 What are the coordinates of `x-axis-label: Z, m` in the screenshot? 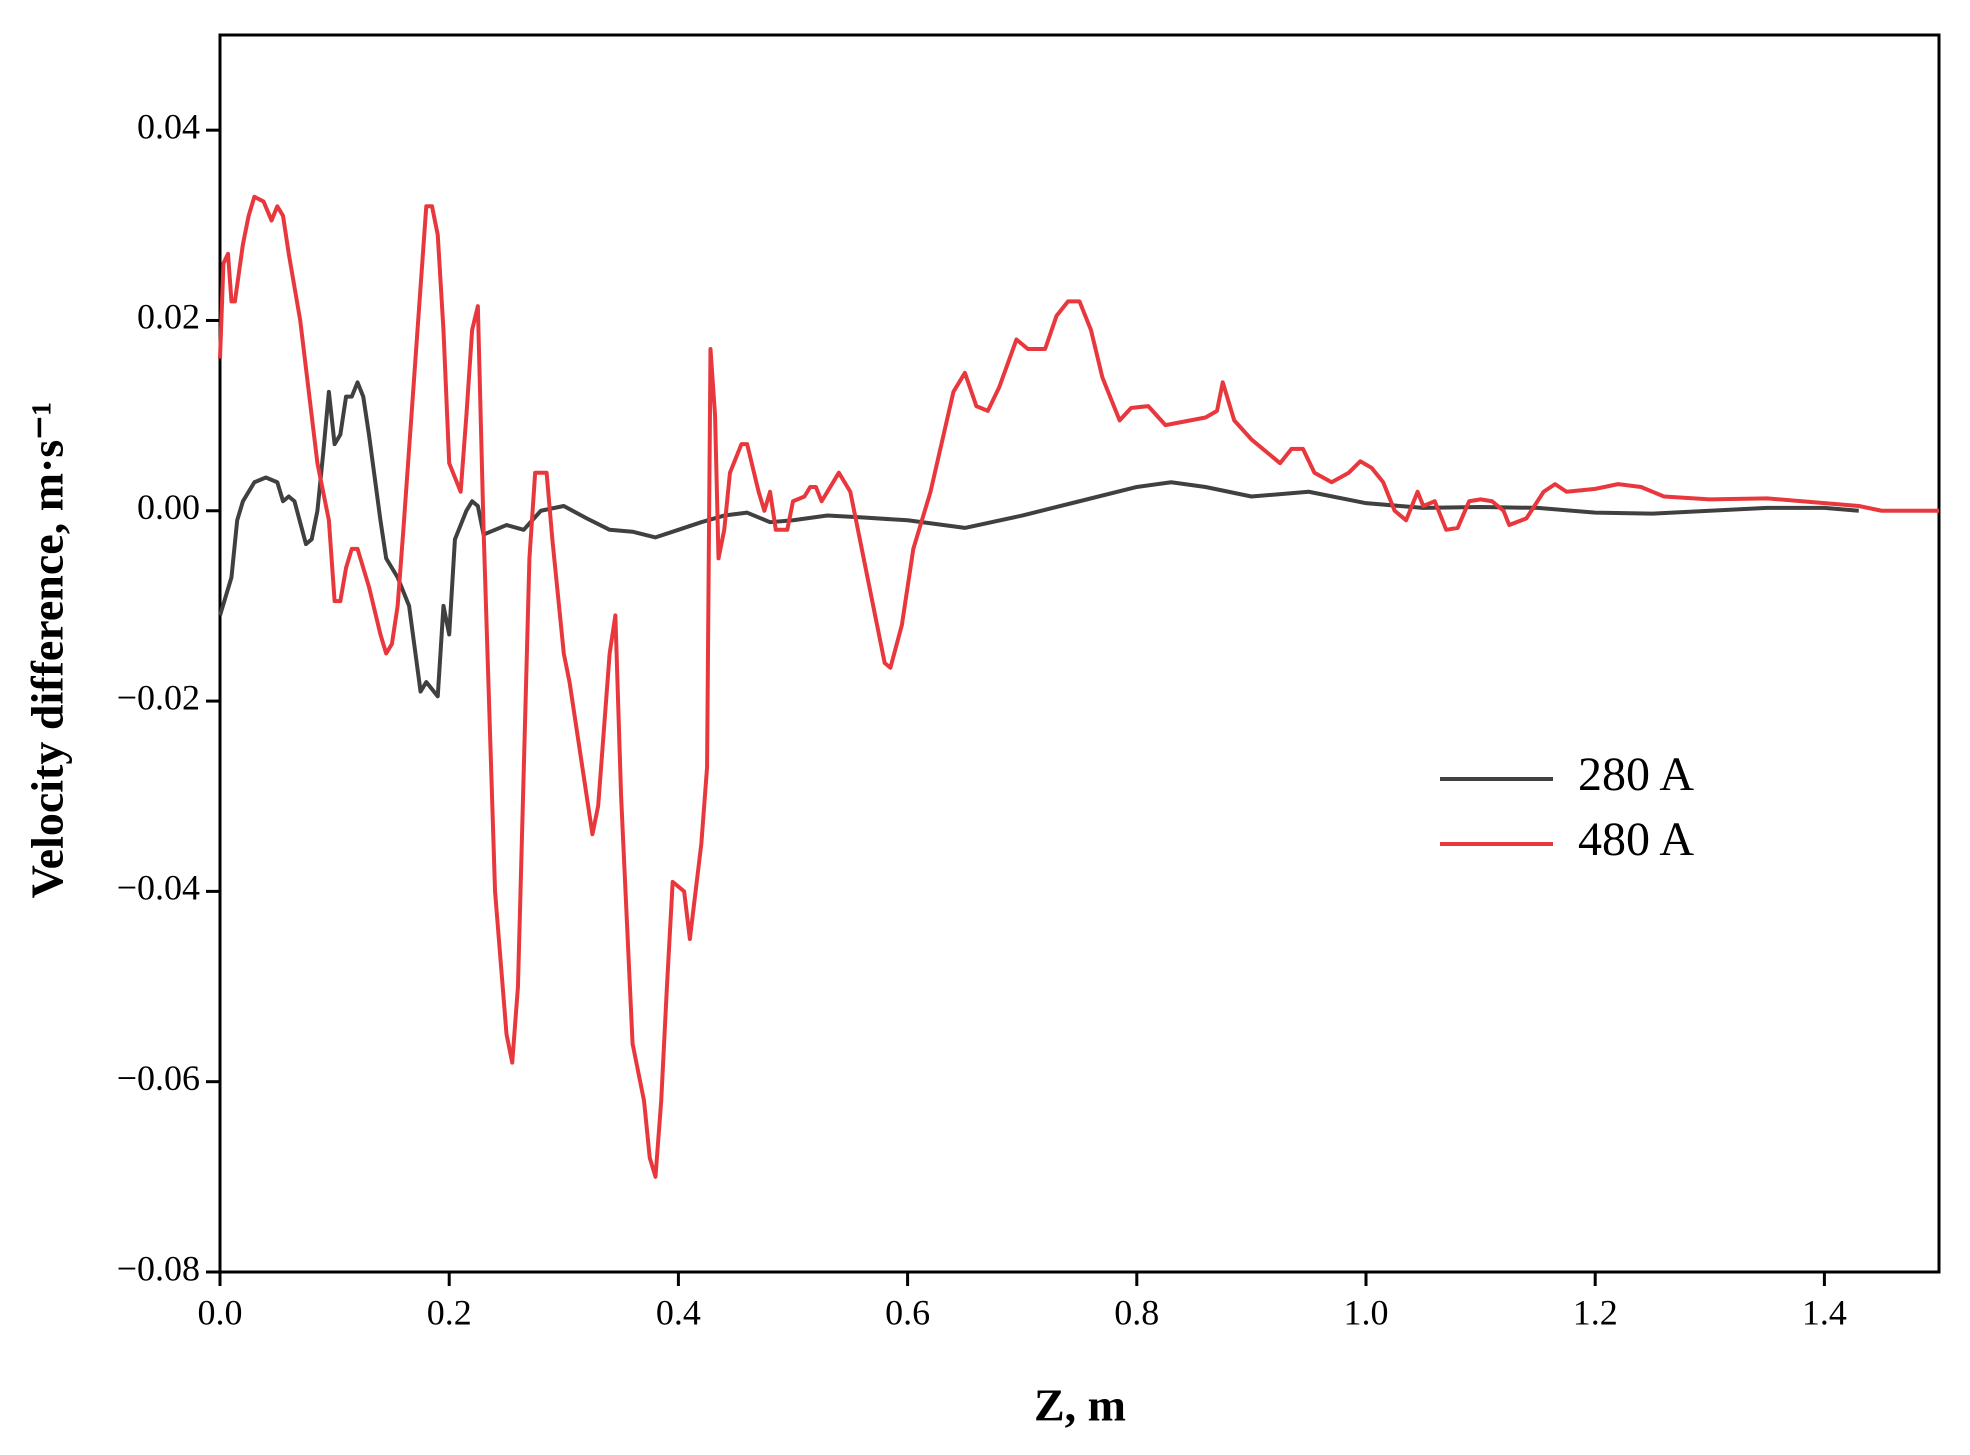 It's located at (1080, 1405).